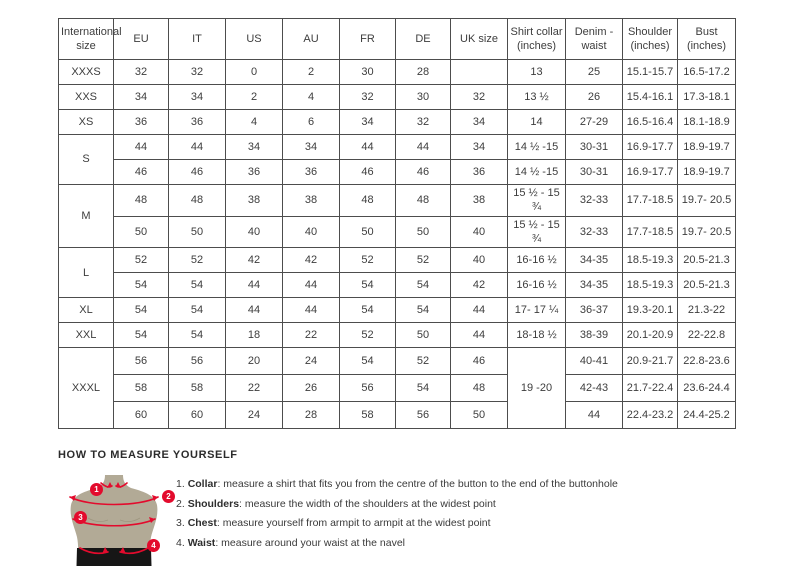 Image resolution: width=787 pixels, height=566 pixels. What do you see at coordinates (536, 335) in the screenshot?
I see `table-cell: 18-18 ½` at bounding box center [536, 335].